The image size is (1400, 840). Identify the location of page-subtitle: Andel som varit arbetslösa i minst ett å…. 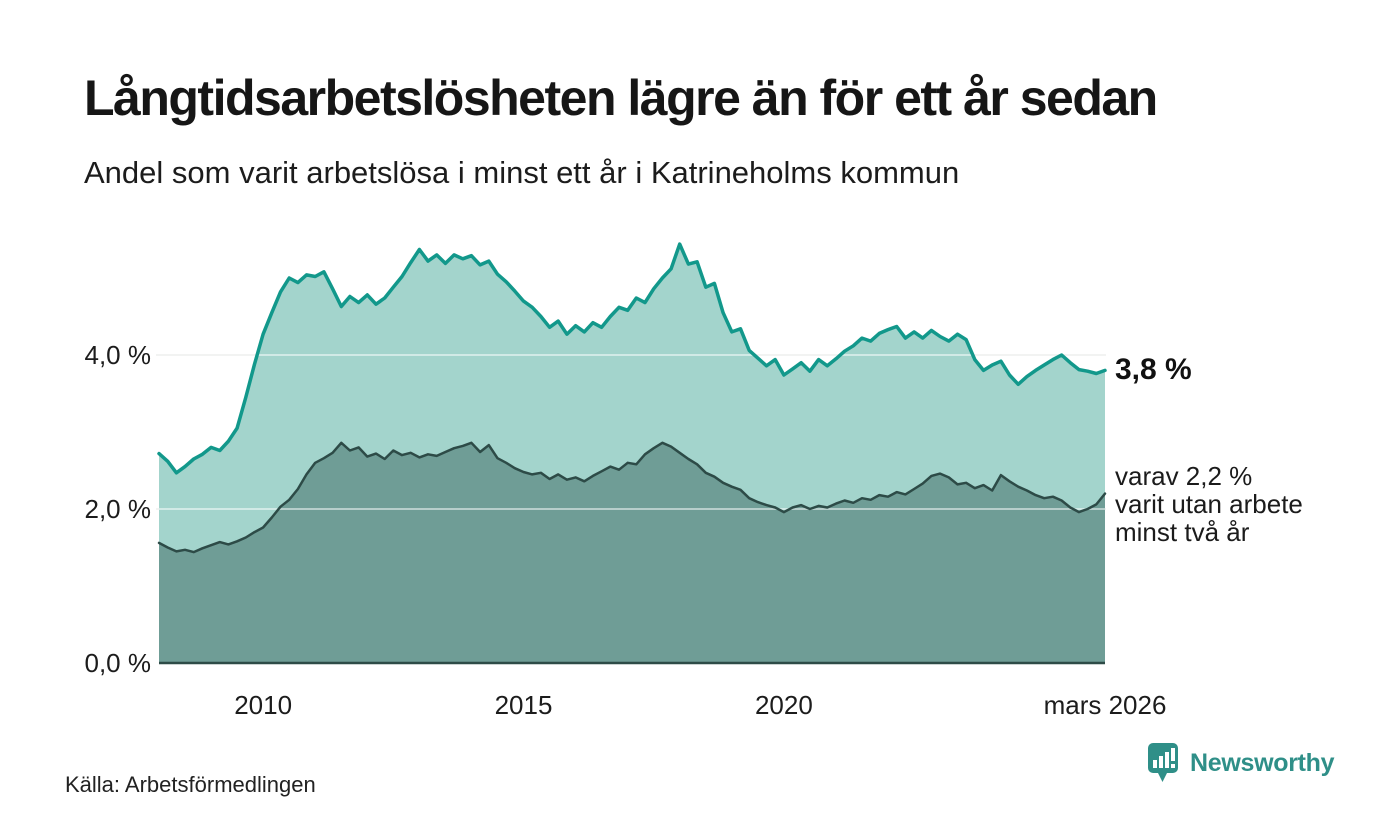
(522, 172).